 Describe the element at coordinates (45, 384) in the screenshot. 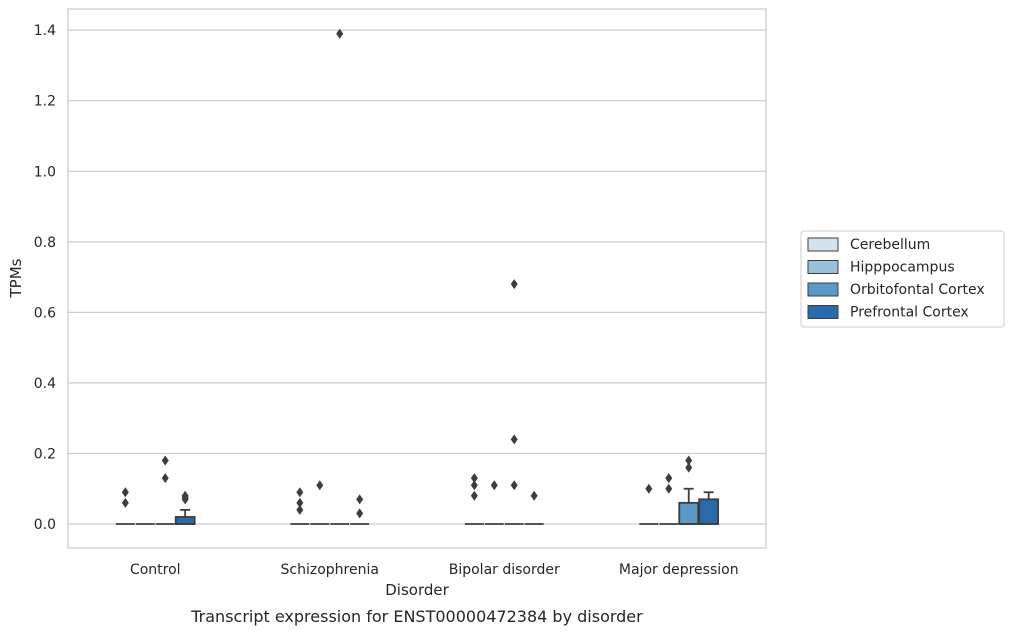

I see `y-tick-label: 0.4` at that location.